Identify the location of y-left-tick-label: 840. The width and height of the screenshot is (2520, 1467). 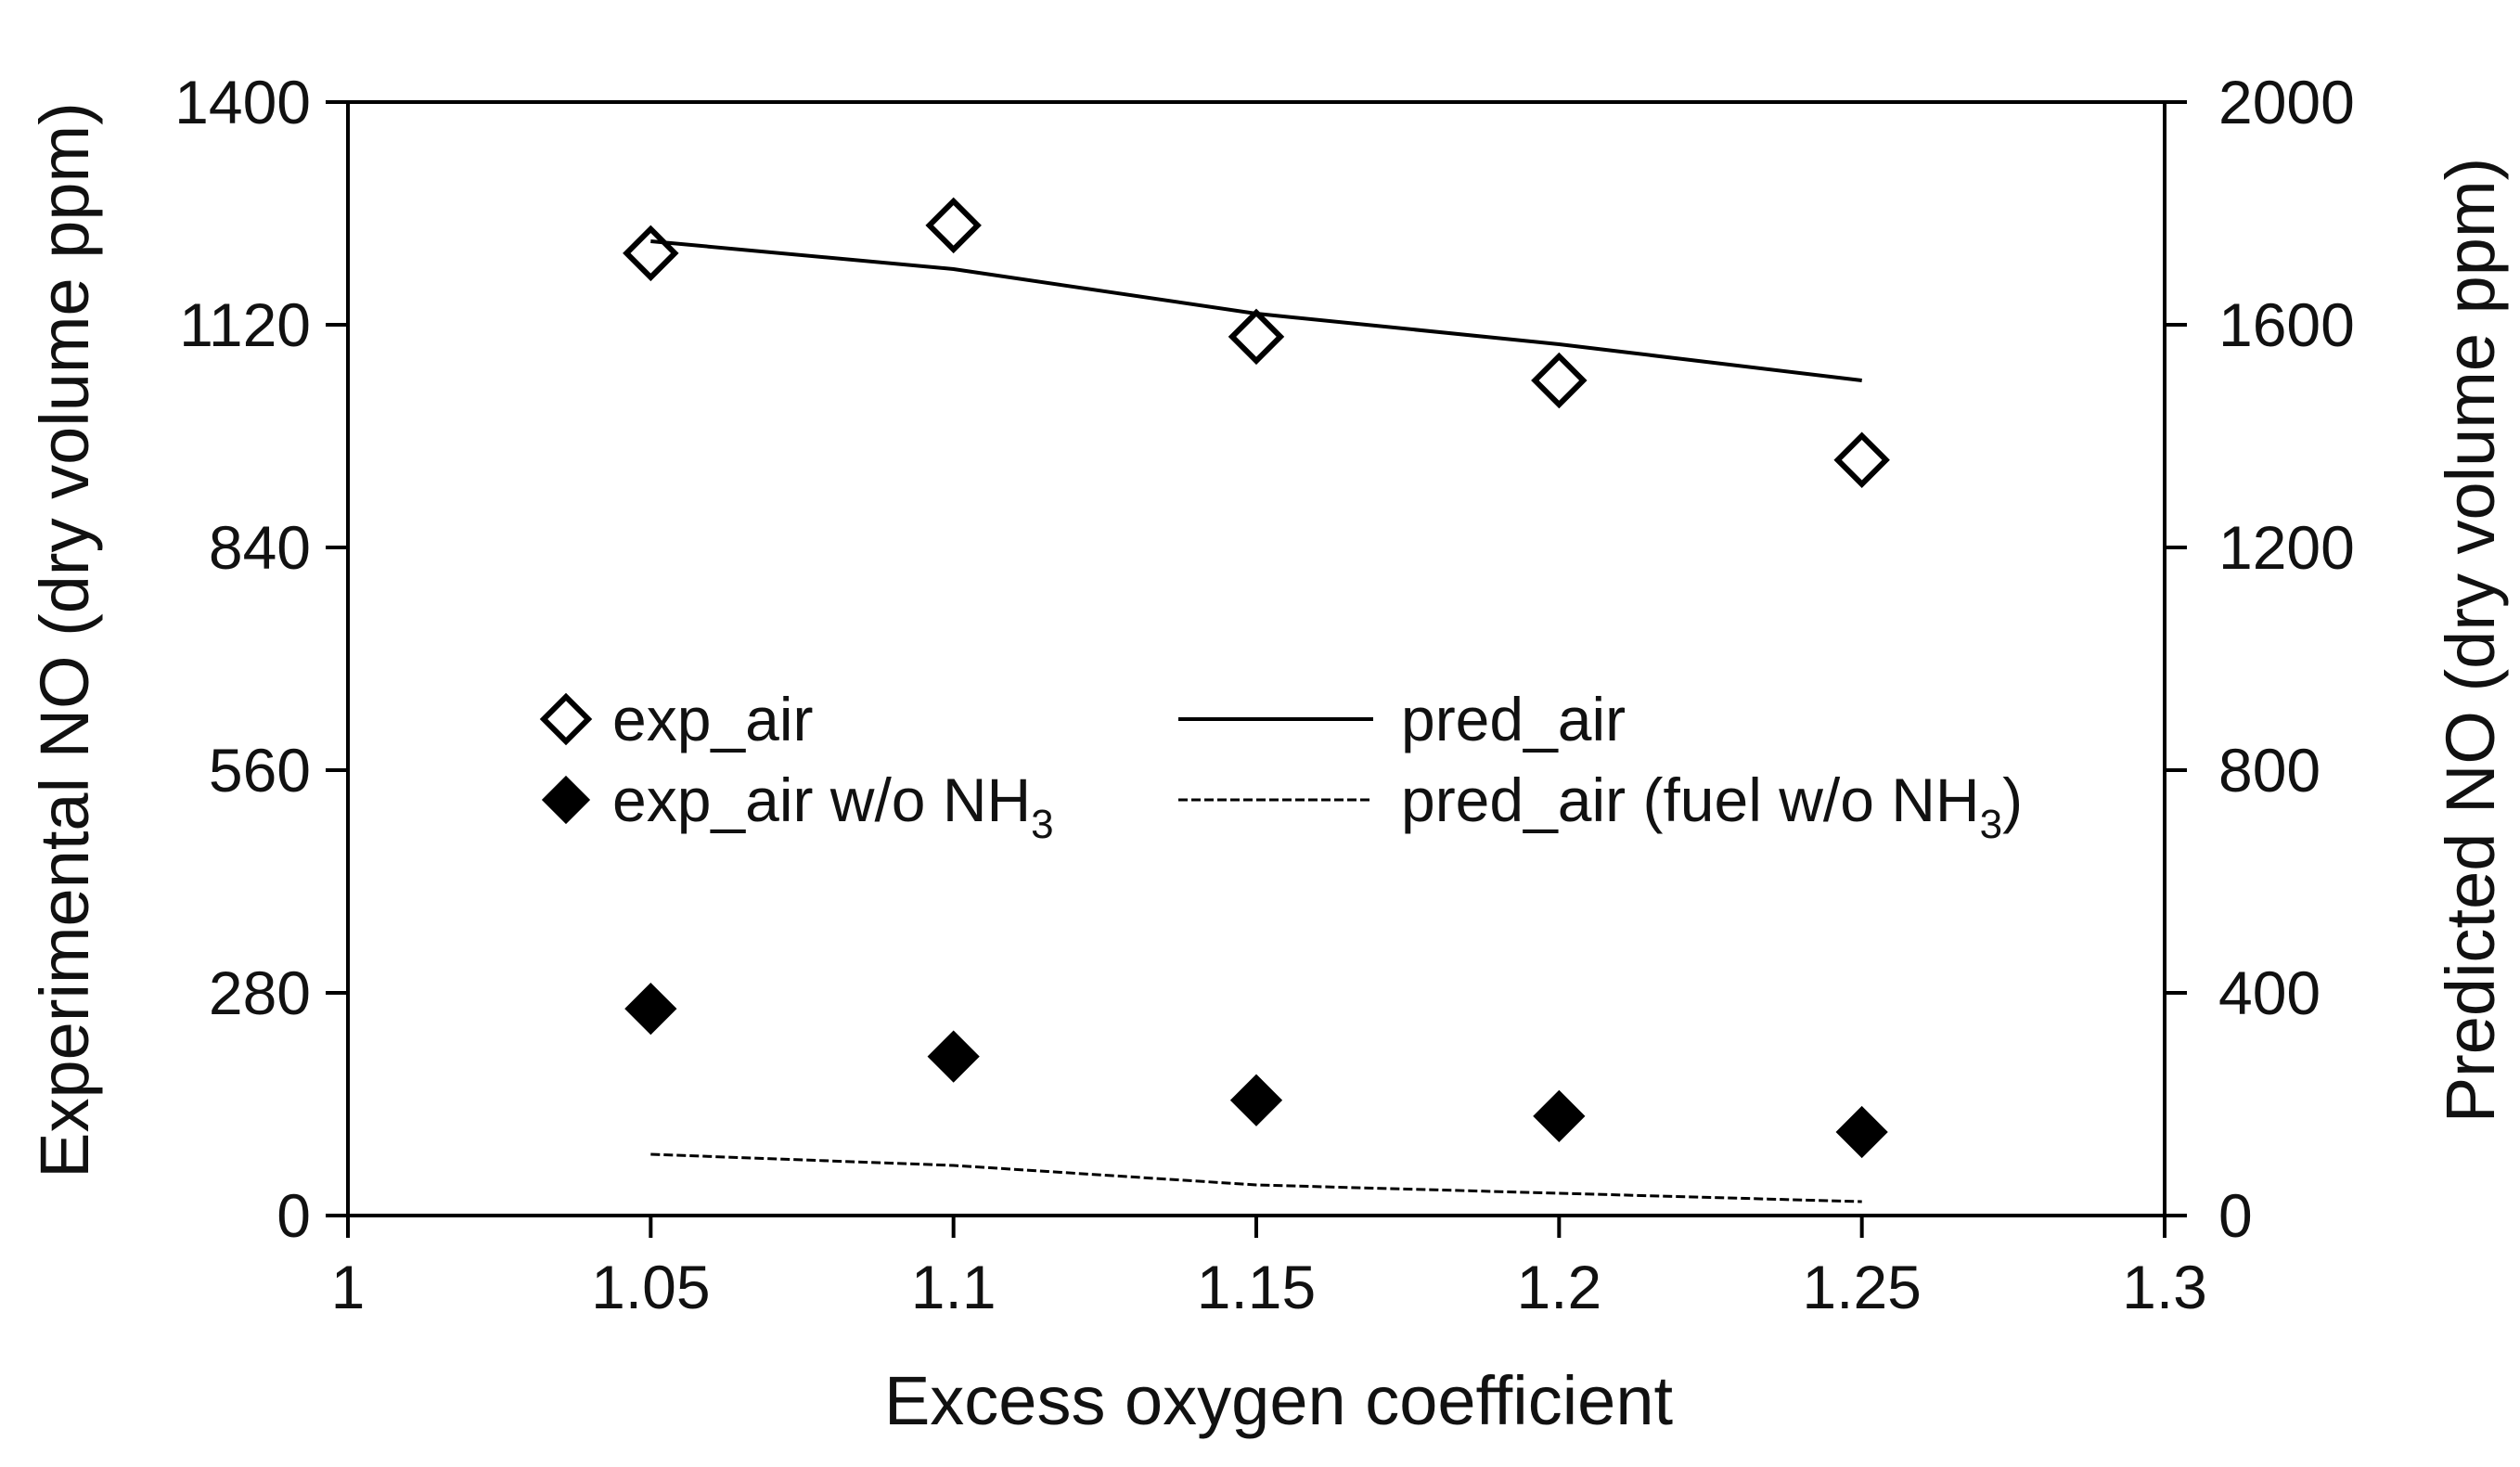
(260, 547).